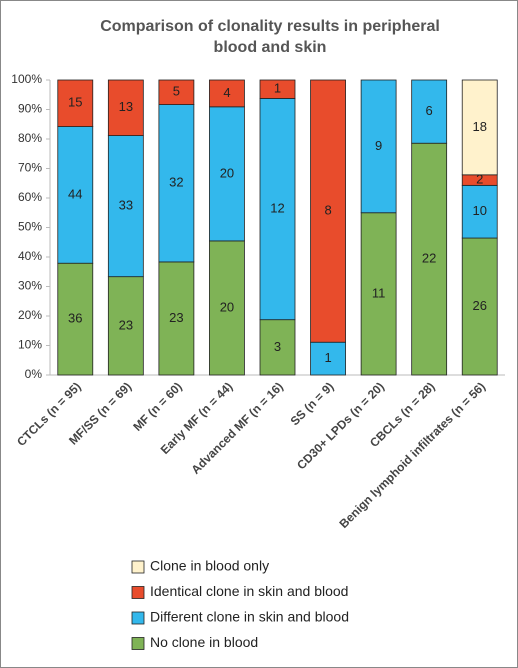 This screenshot has width=518, height=668. What do you see at coordinates (249, 591) in the screenshot?
I see `legend-label: Identical clone in skin and blood` at bounding box center [249, 591].